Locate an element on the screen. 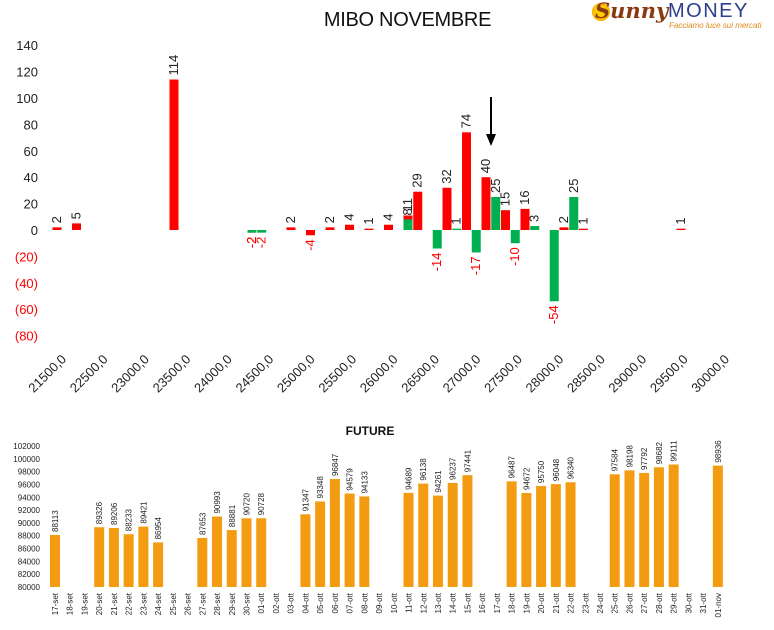 This screenshot has height=630, width=774. data-label: 98682 is located at coordinates (659, 452).